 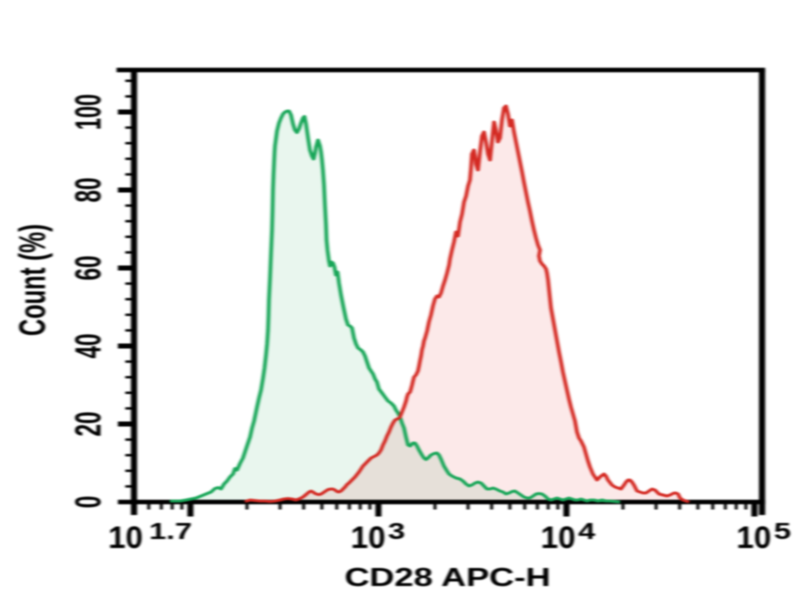 I want to click on svg-text: CD28 APC-H, so click(x=447, y=577).